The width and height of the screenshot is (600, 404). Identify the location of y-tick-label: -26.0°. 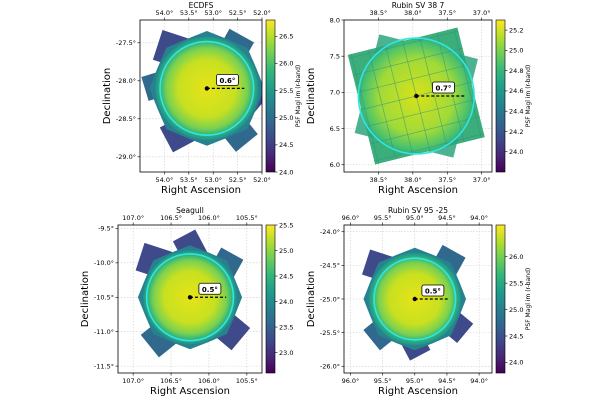
(330, 367).